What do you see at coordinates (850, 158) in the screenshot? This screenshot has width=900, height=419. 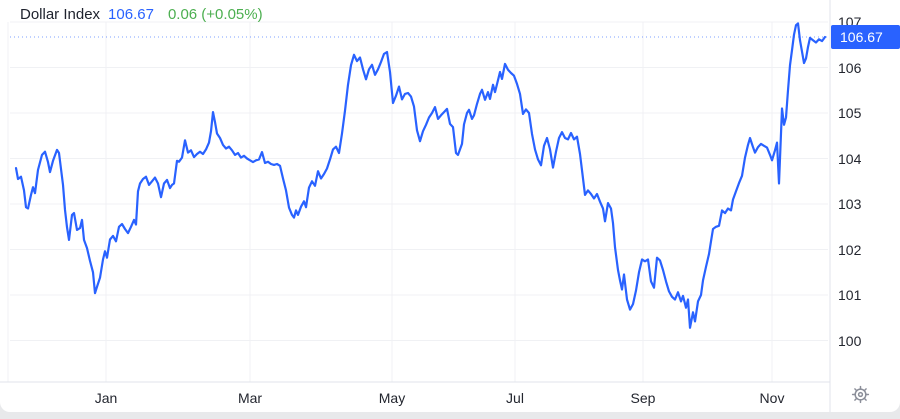 I see `y-axis-tick-label: 104` at bounding box center [850, 158].